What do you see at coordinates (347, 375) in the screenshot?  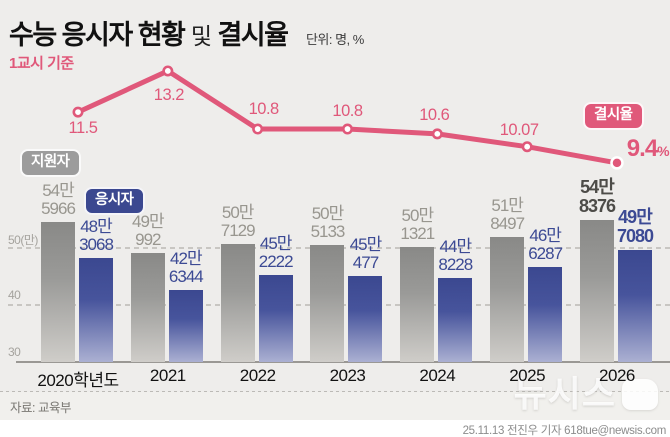 I see `year-label: 2023` at bounding box center [347, 375].